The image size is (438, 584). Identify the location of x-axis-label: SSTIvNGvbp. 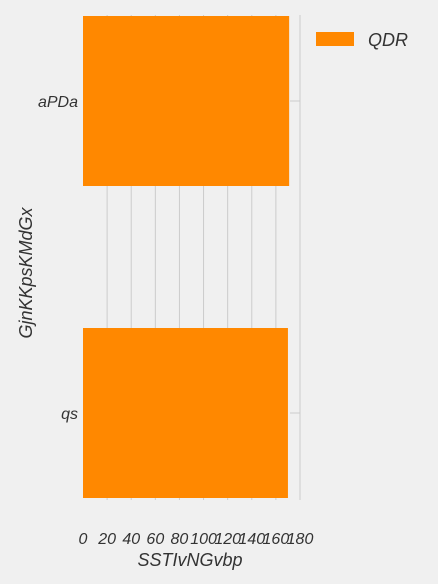
(189, 560).